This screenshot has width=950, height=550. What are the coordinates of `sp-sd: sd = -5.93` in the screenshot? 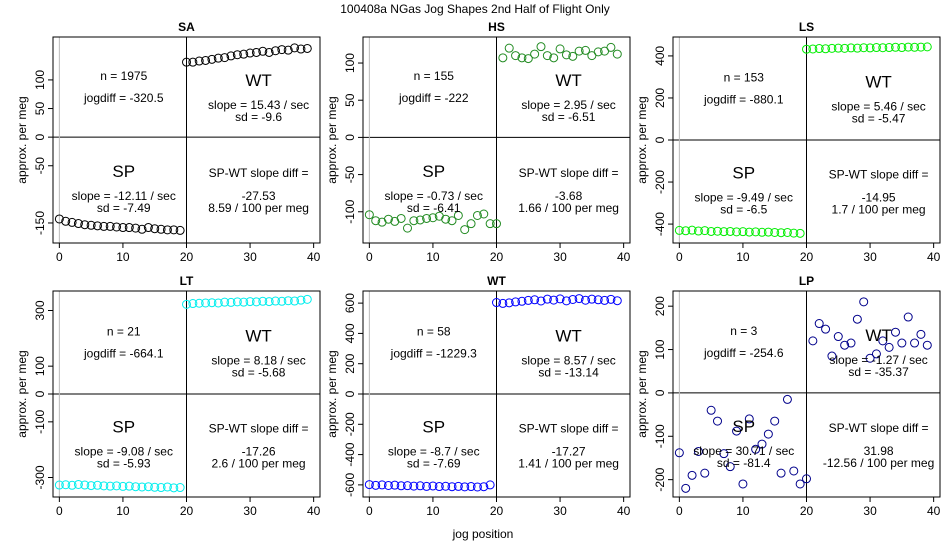 It's located at (124, 463).